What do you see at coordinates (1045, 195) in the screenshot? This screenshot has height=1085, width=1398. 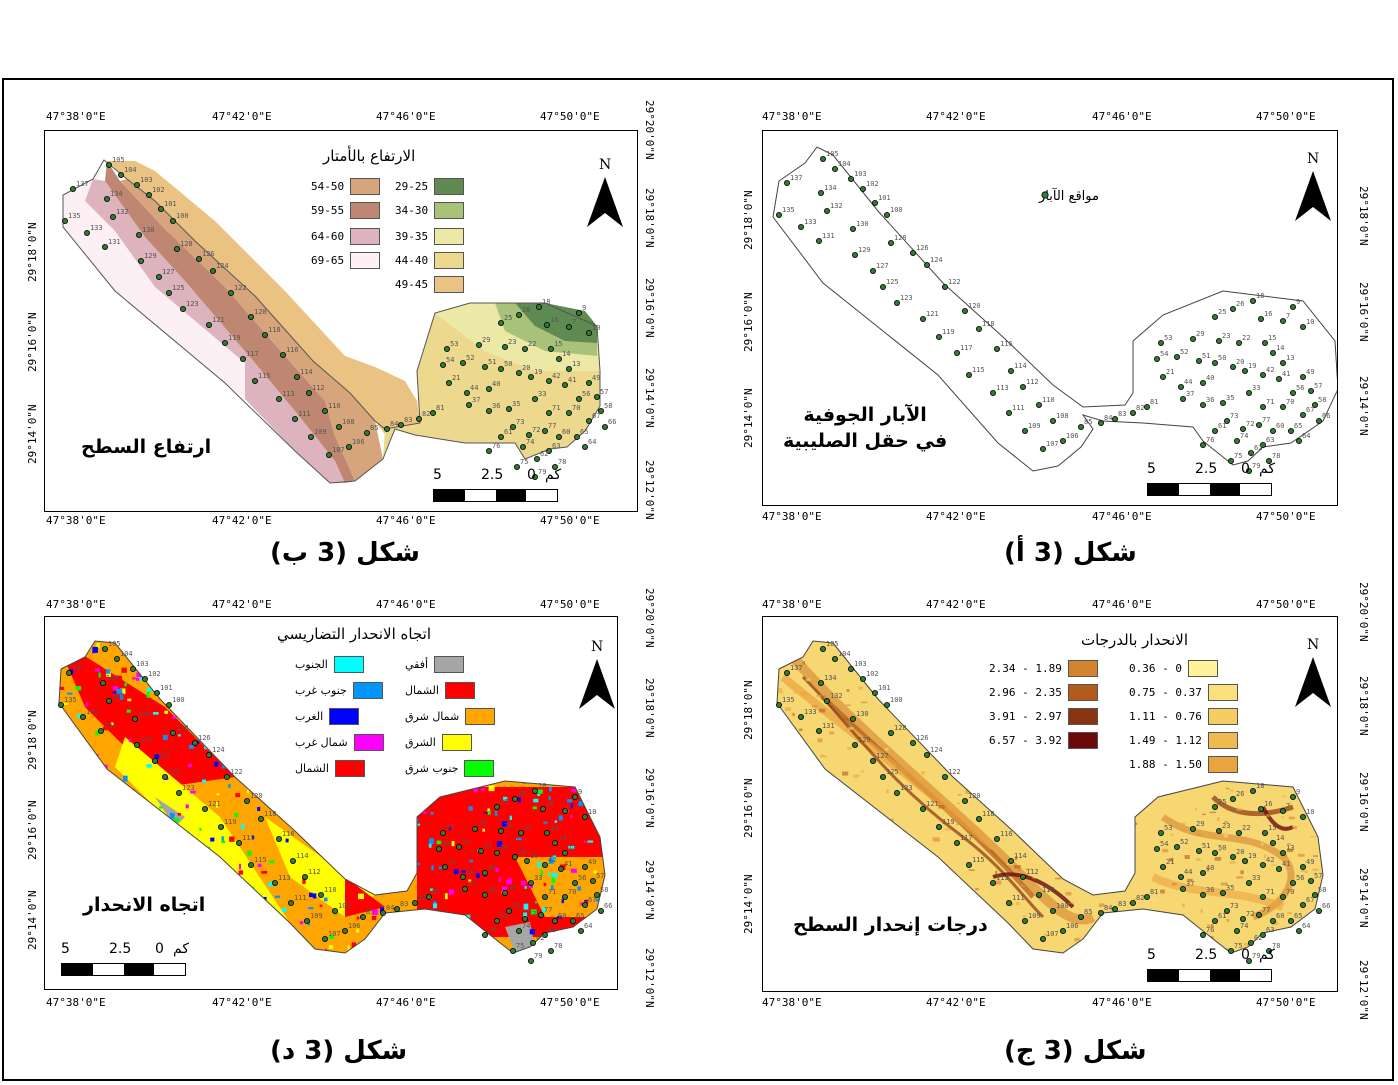 I see `well-marker-icon` at bounding box center [1045, 195].